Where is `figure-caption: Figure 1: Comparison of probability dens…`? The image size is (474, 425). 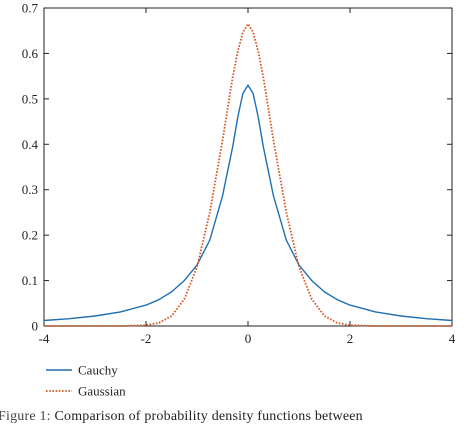 figure-caption: Figure 1: Comparison of probability dens… is located at coordinates (181, 417).